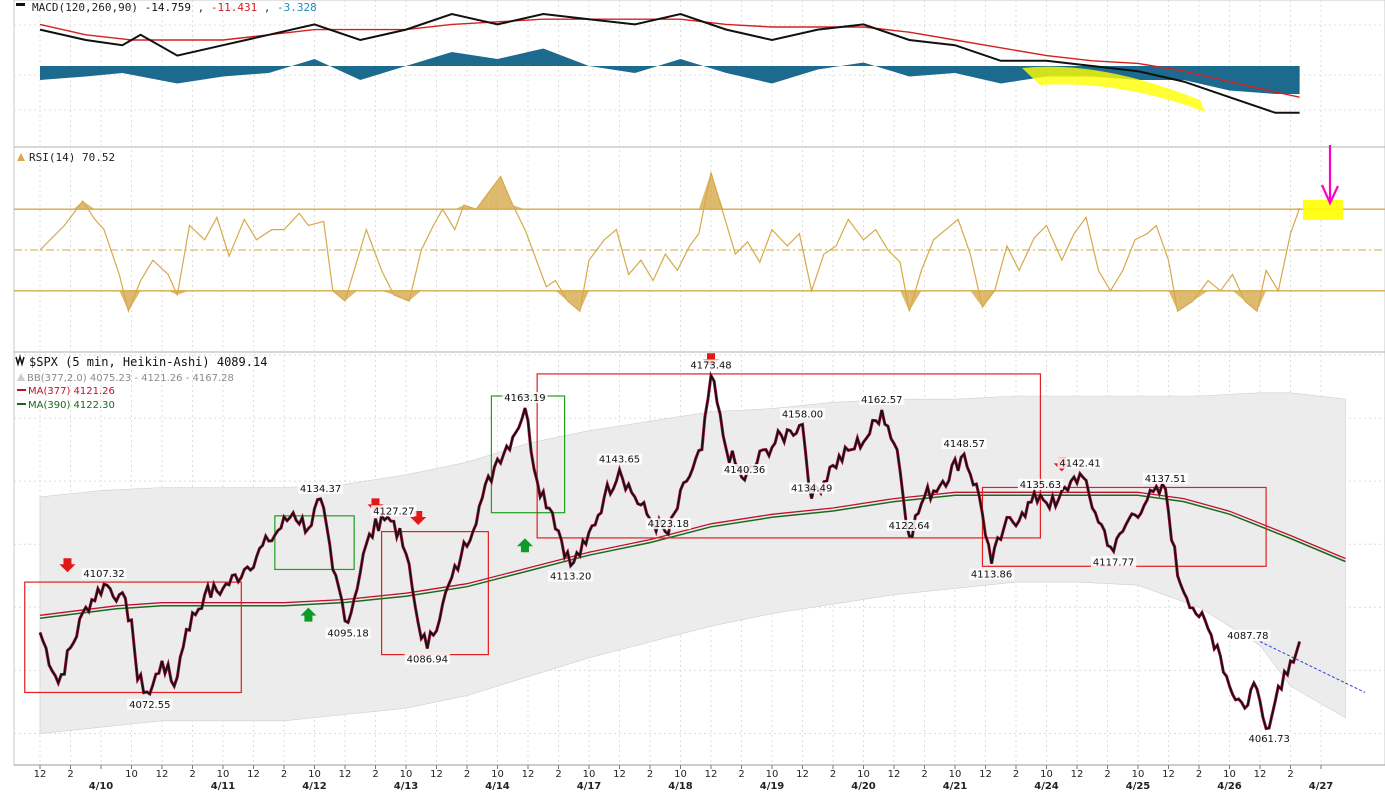 The height and width of the screenshot is (798, 1385). Describe the element at coordinates (1046, 786) in the screenshot. I see `x-day-label: 4/24` at that location.